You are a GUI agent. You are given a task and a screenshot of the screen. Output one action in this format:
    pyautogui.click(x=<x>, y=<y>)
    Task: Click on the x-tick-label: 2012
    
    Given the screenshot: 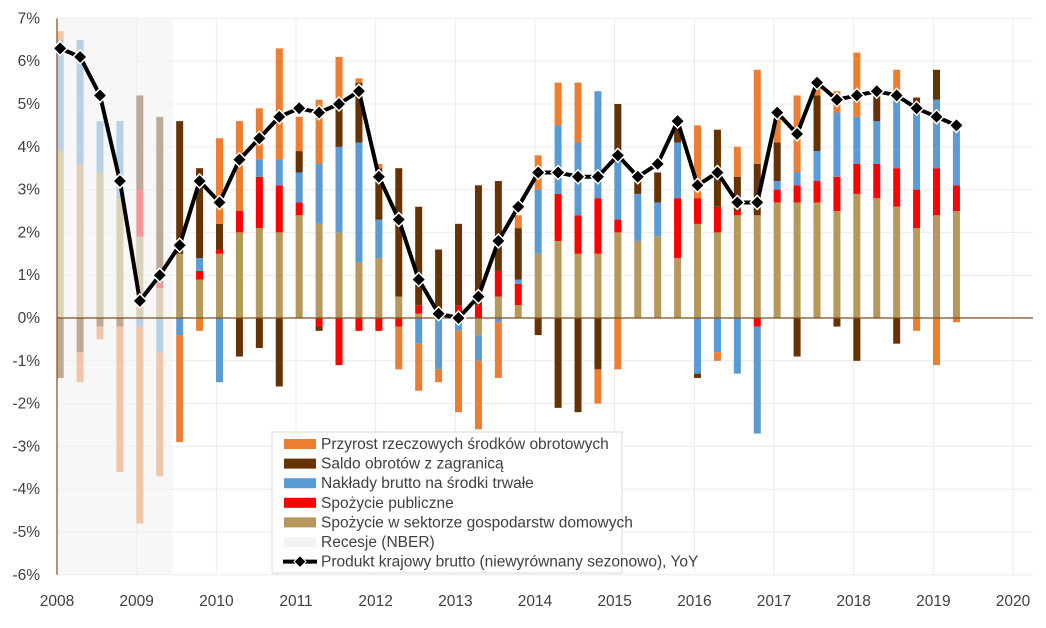 What is the action you would take?
    pyautogui.click(x=375, y=601)
    